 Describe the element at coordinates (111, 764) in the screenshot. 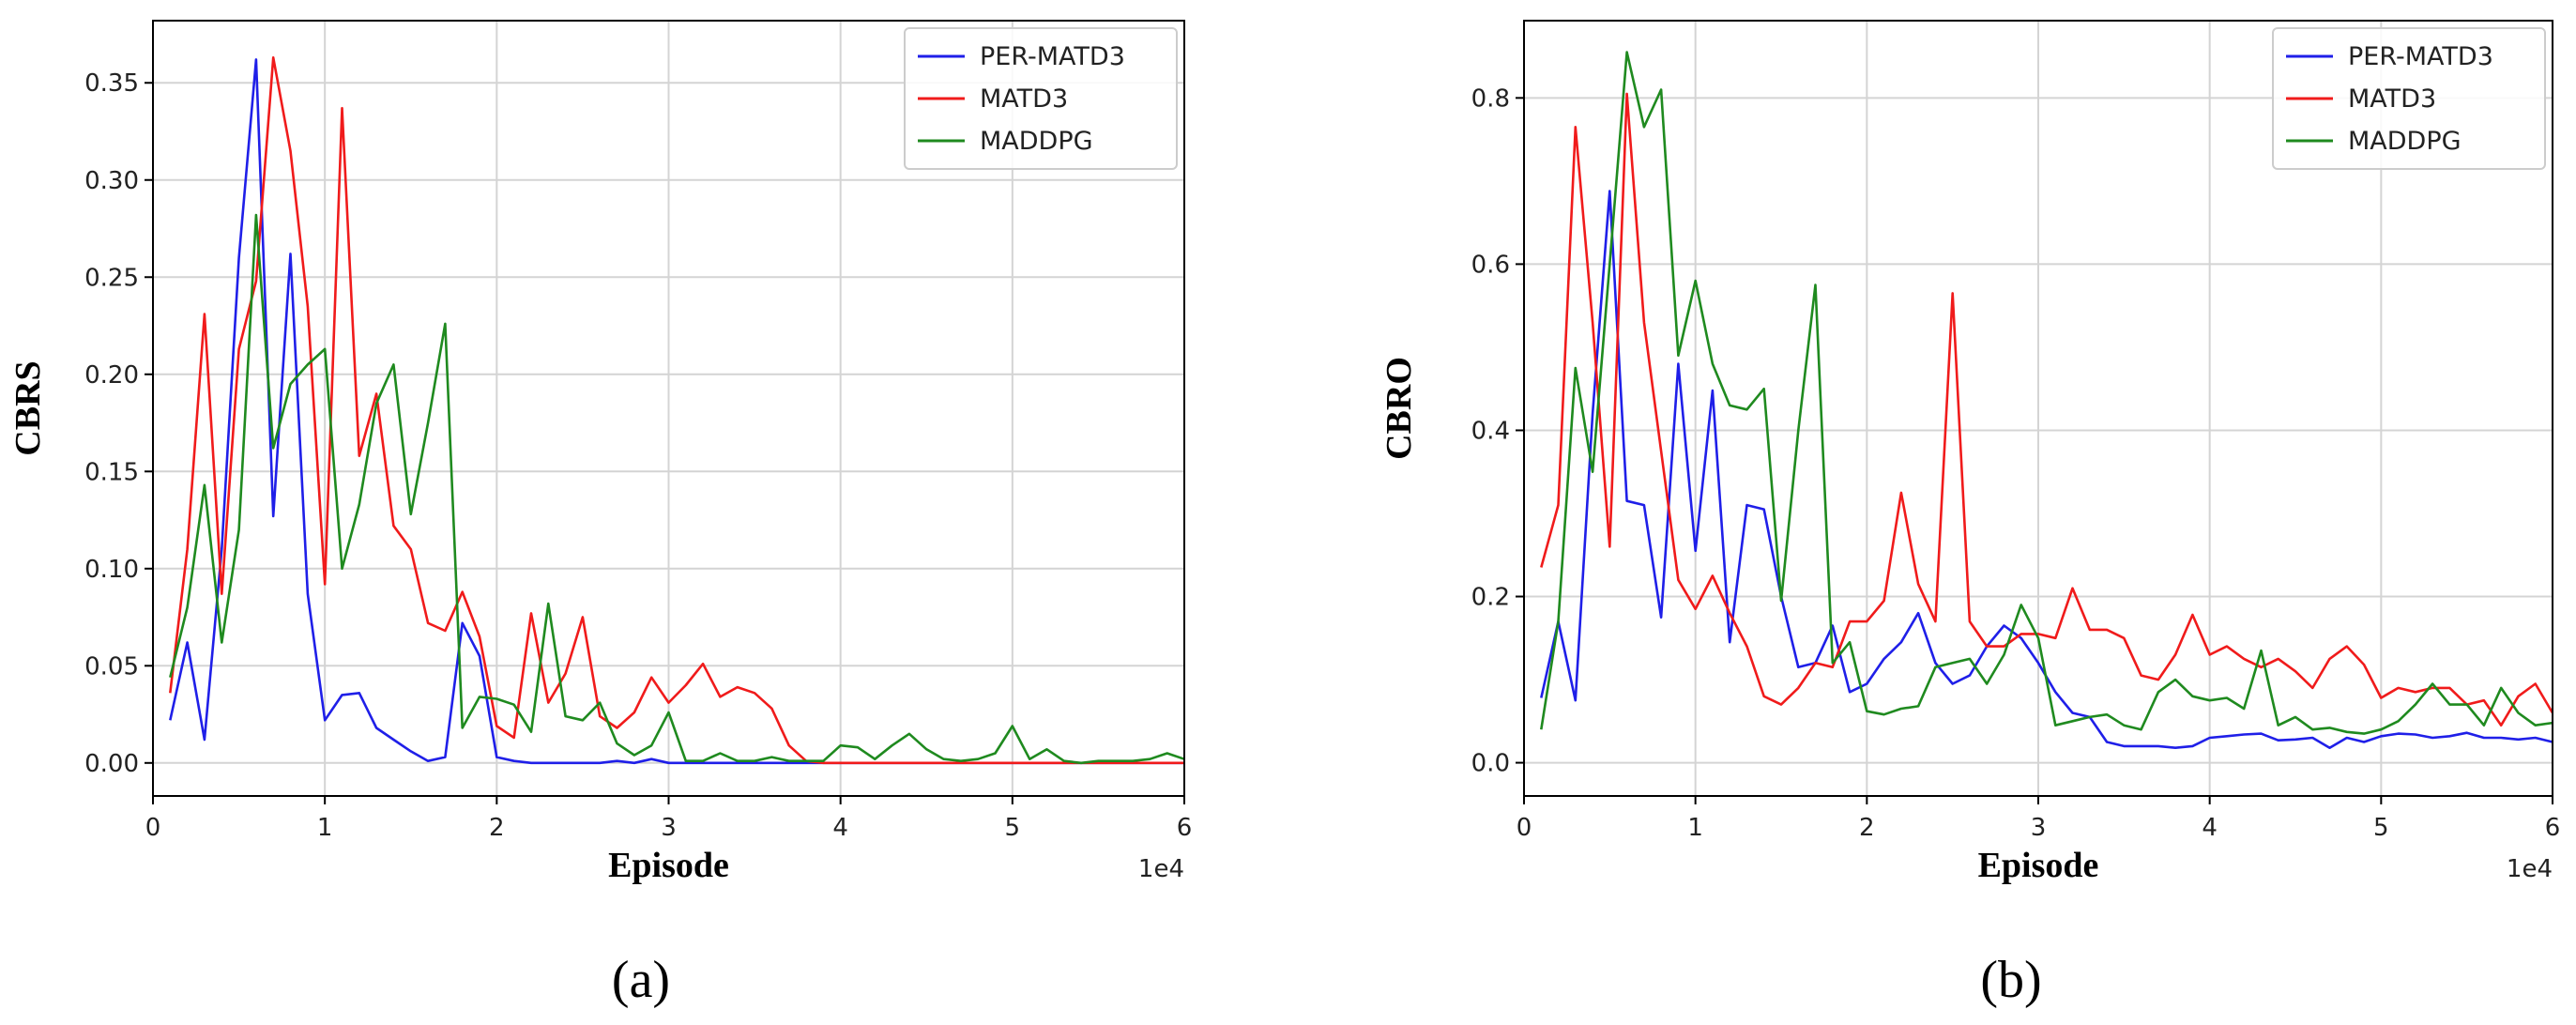

I see `y-tick-label: 0.00` at that location.